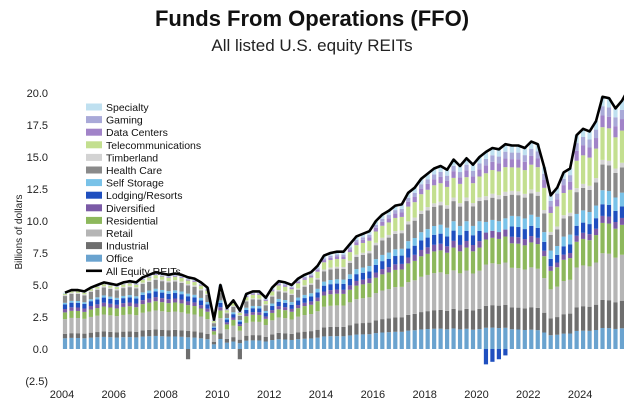  Describe the element at coordinates (580, 395) in the screenshot. I see `x-tick-label: 2024` at that location.